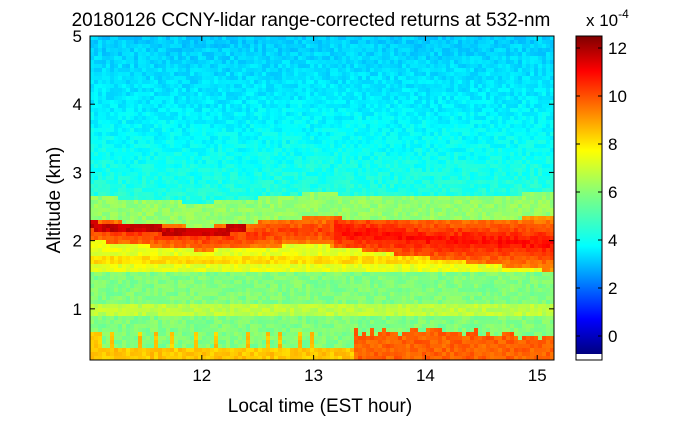 This screenshot has width=689, height=425. What do you see at coordinates (425, 375) in the screenshot?
I see `x-tick-label: 14` at bounding box center [425, 375].